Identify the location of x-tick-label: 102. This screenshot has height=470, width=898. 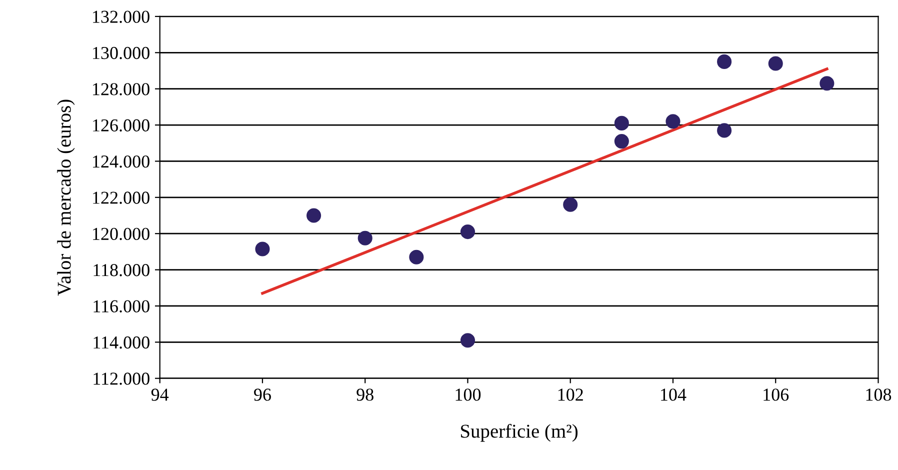
(570, 394).